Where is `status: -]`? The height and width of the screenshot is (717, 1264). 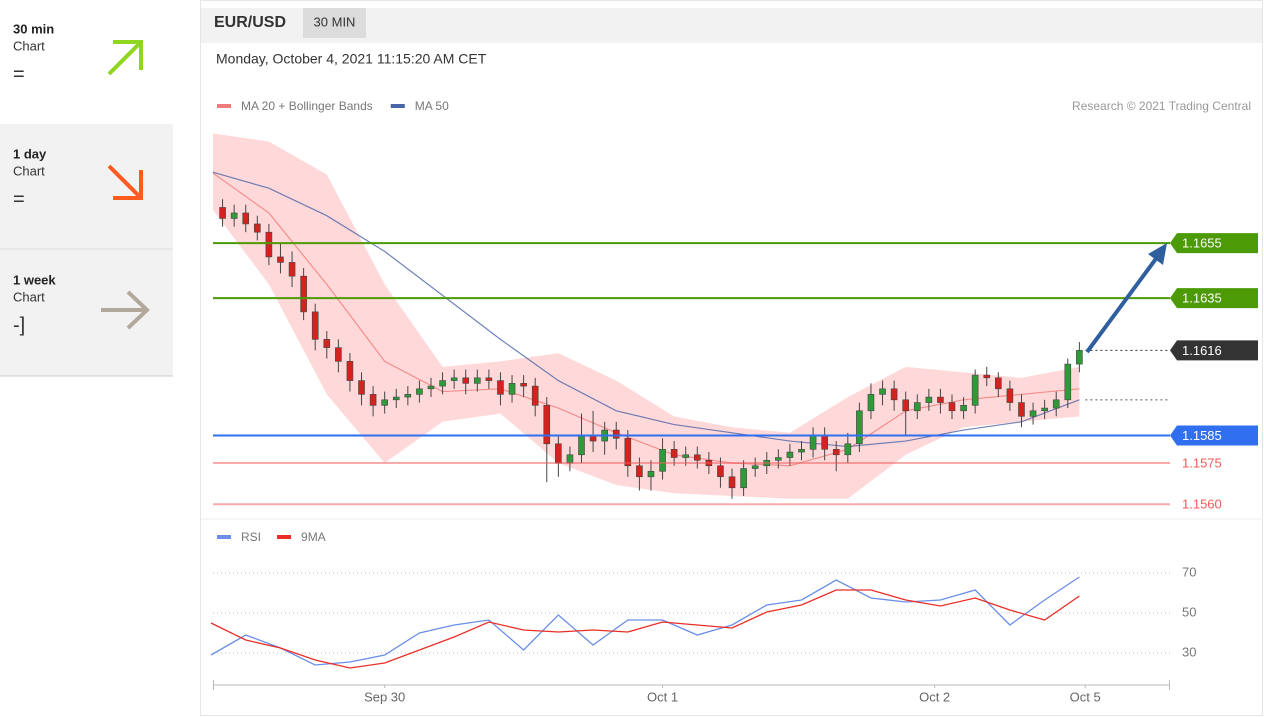 status: -] is located at coordinates (19, 325).